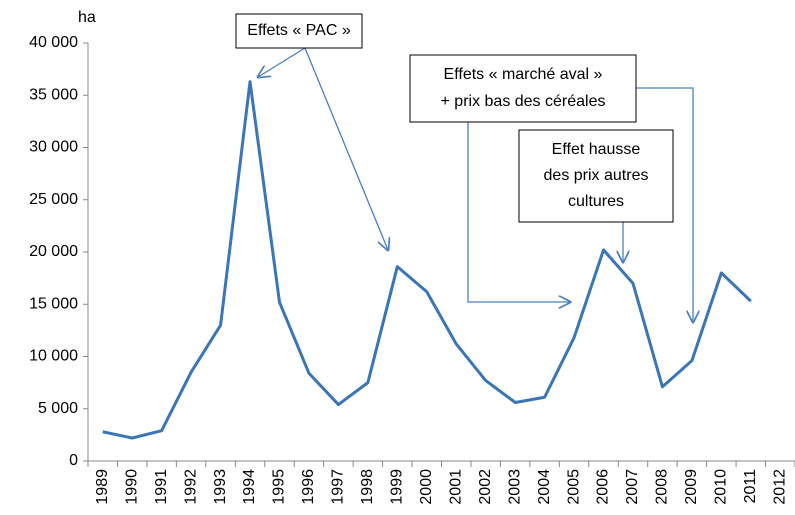 This screenshot has width=795, height=515. What do you see at coordinates (455, 487) in the screenshot?
I see `x-tick-label: 2001` at bounding box center [455, 487].